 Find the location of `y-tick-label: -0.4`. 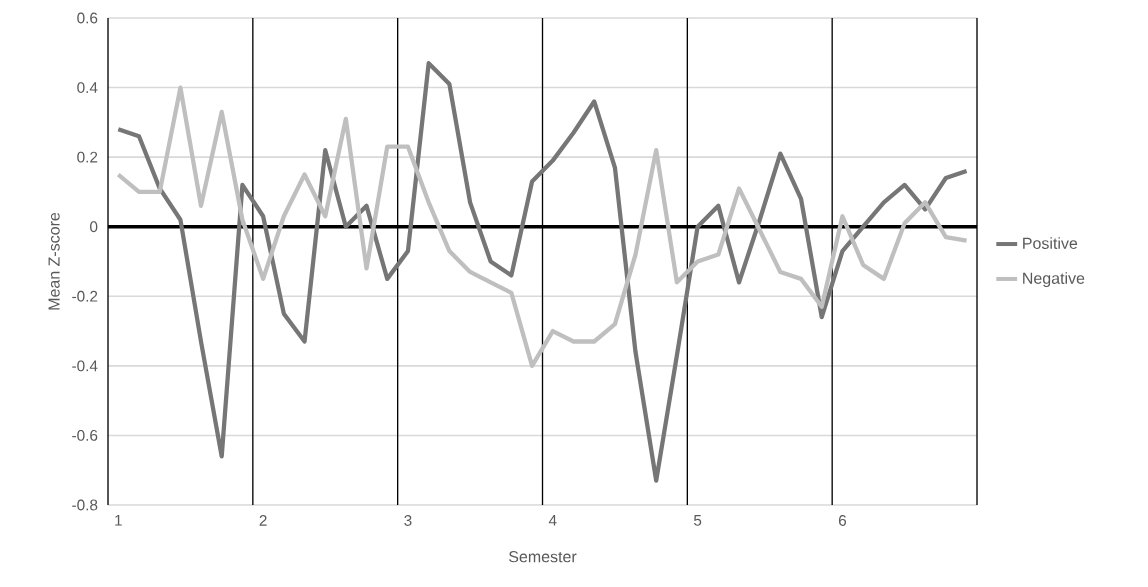

y-tick-label: -0.4 is located at coordinates (85, 366).